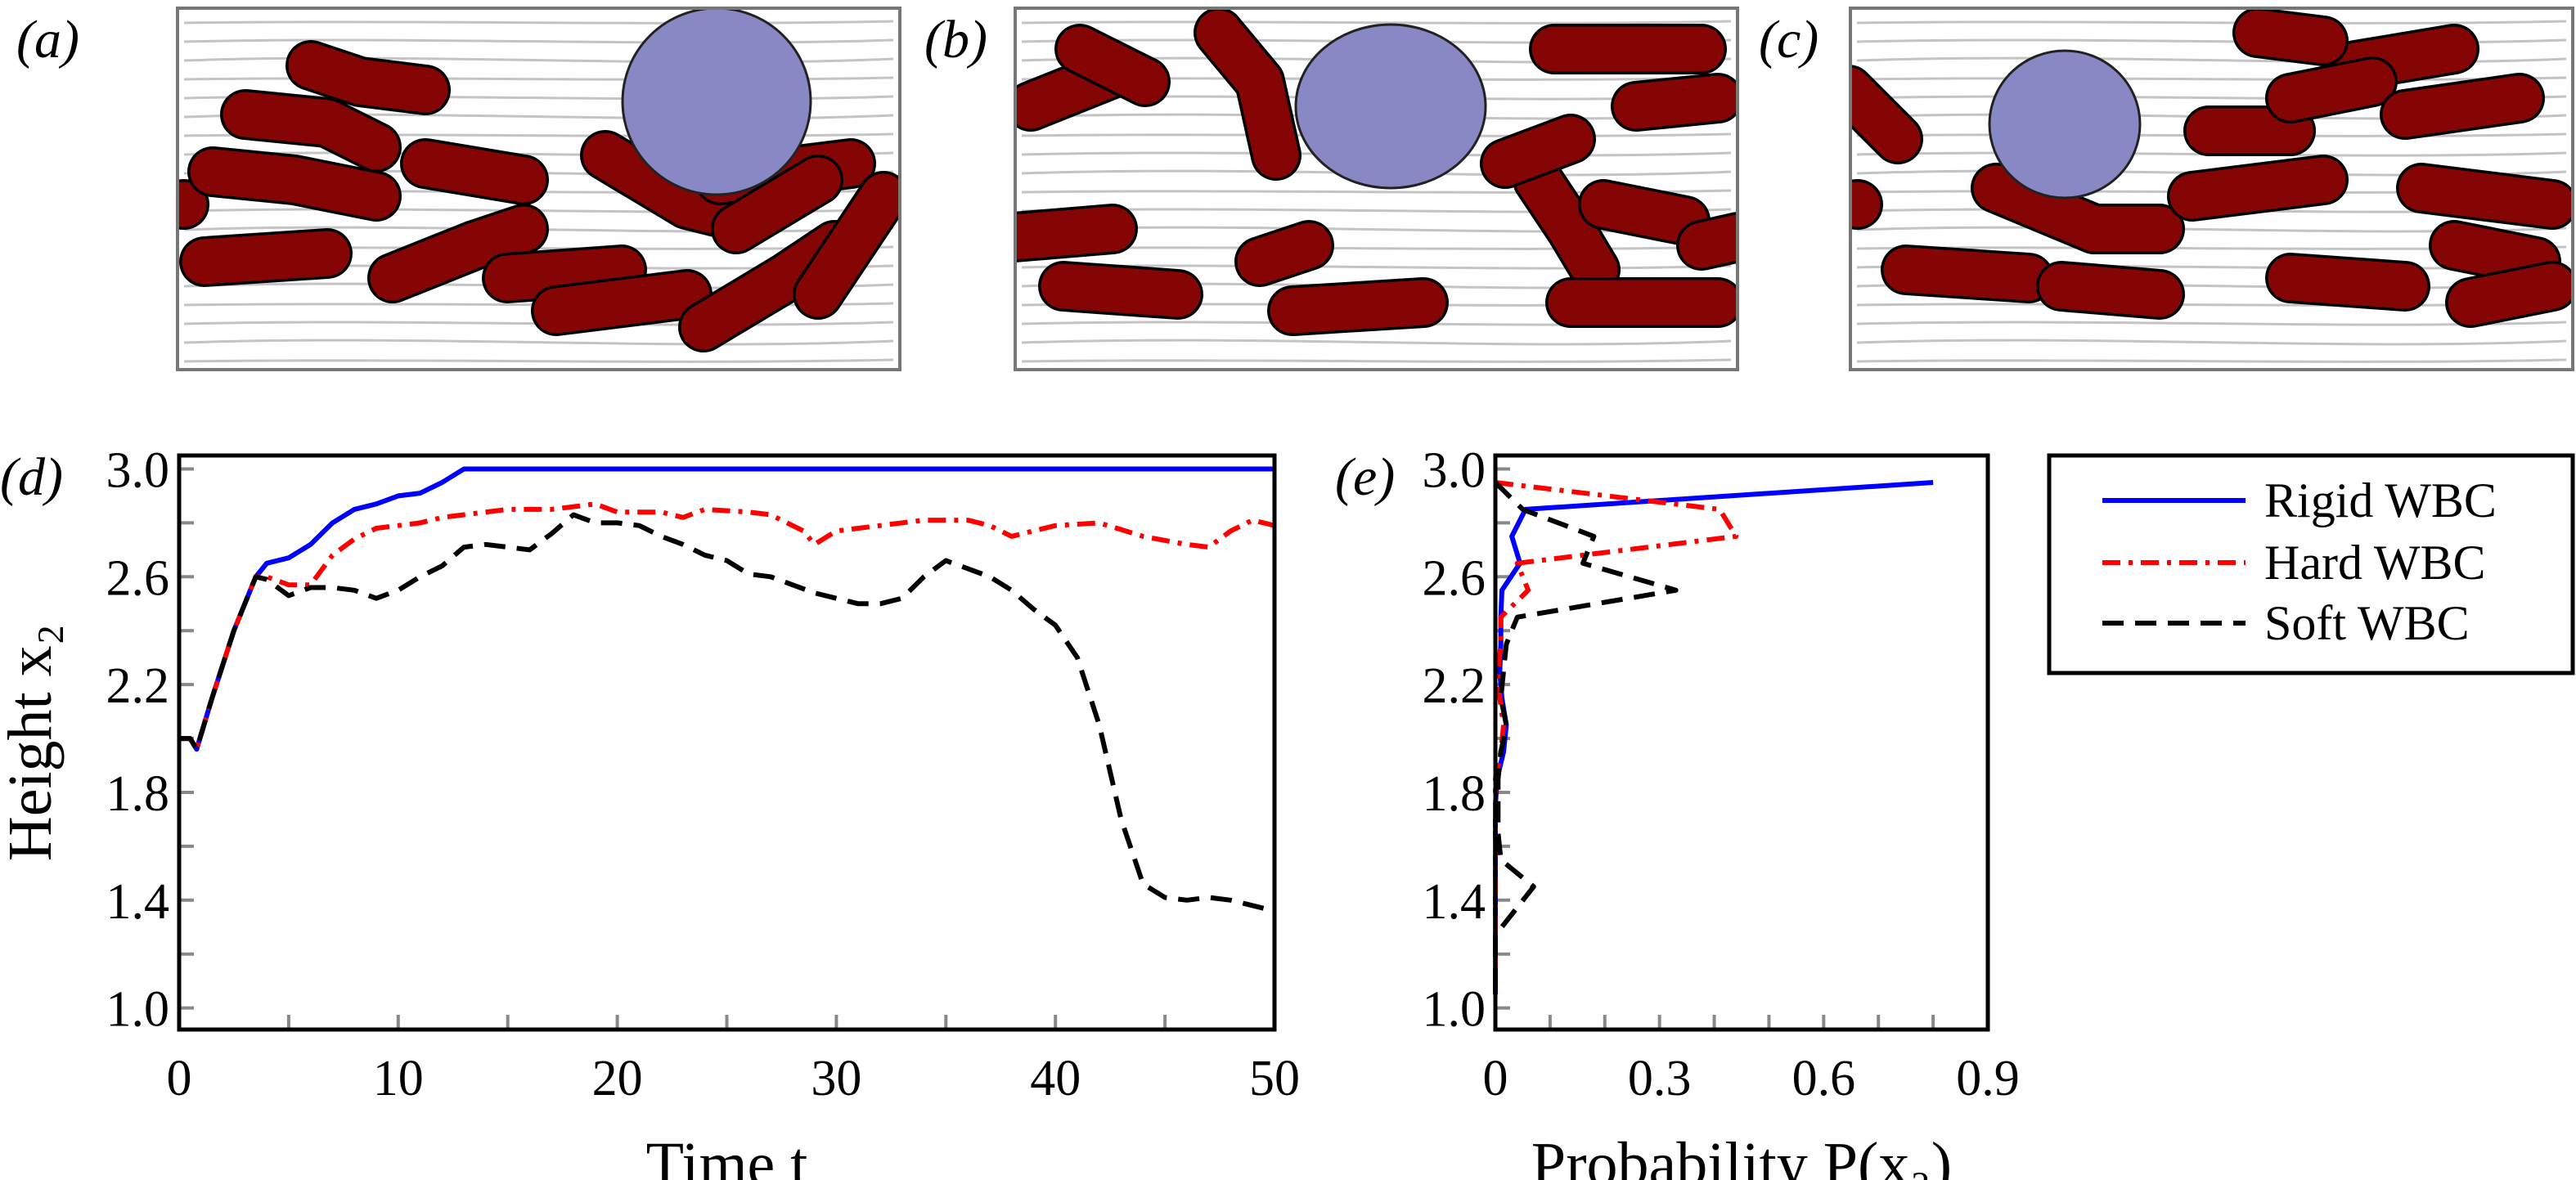 The height and width of the screenshot is (1180, 2576). What do you see at coordinates (956, 40) in the screenshot?
I see `panel-label-b: (b)` at bounding box center [956, 40].